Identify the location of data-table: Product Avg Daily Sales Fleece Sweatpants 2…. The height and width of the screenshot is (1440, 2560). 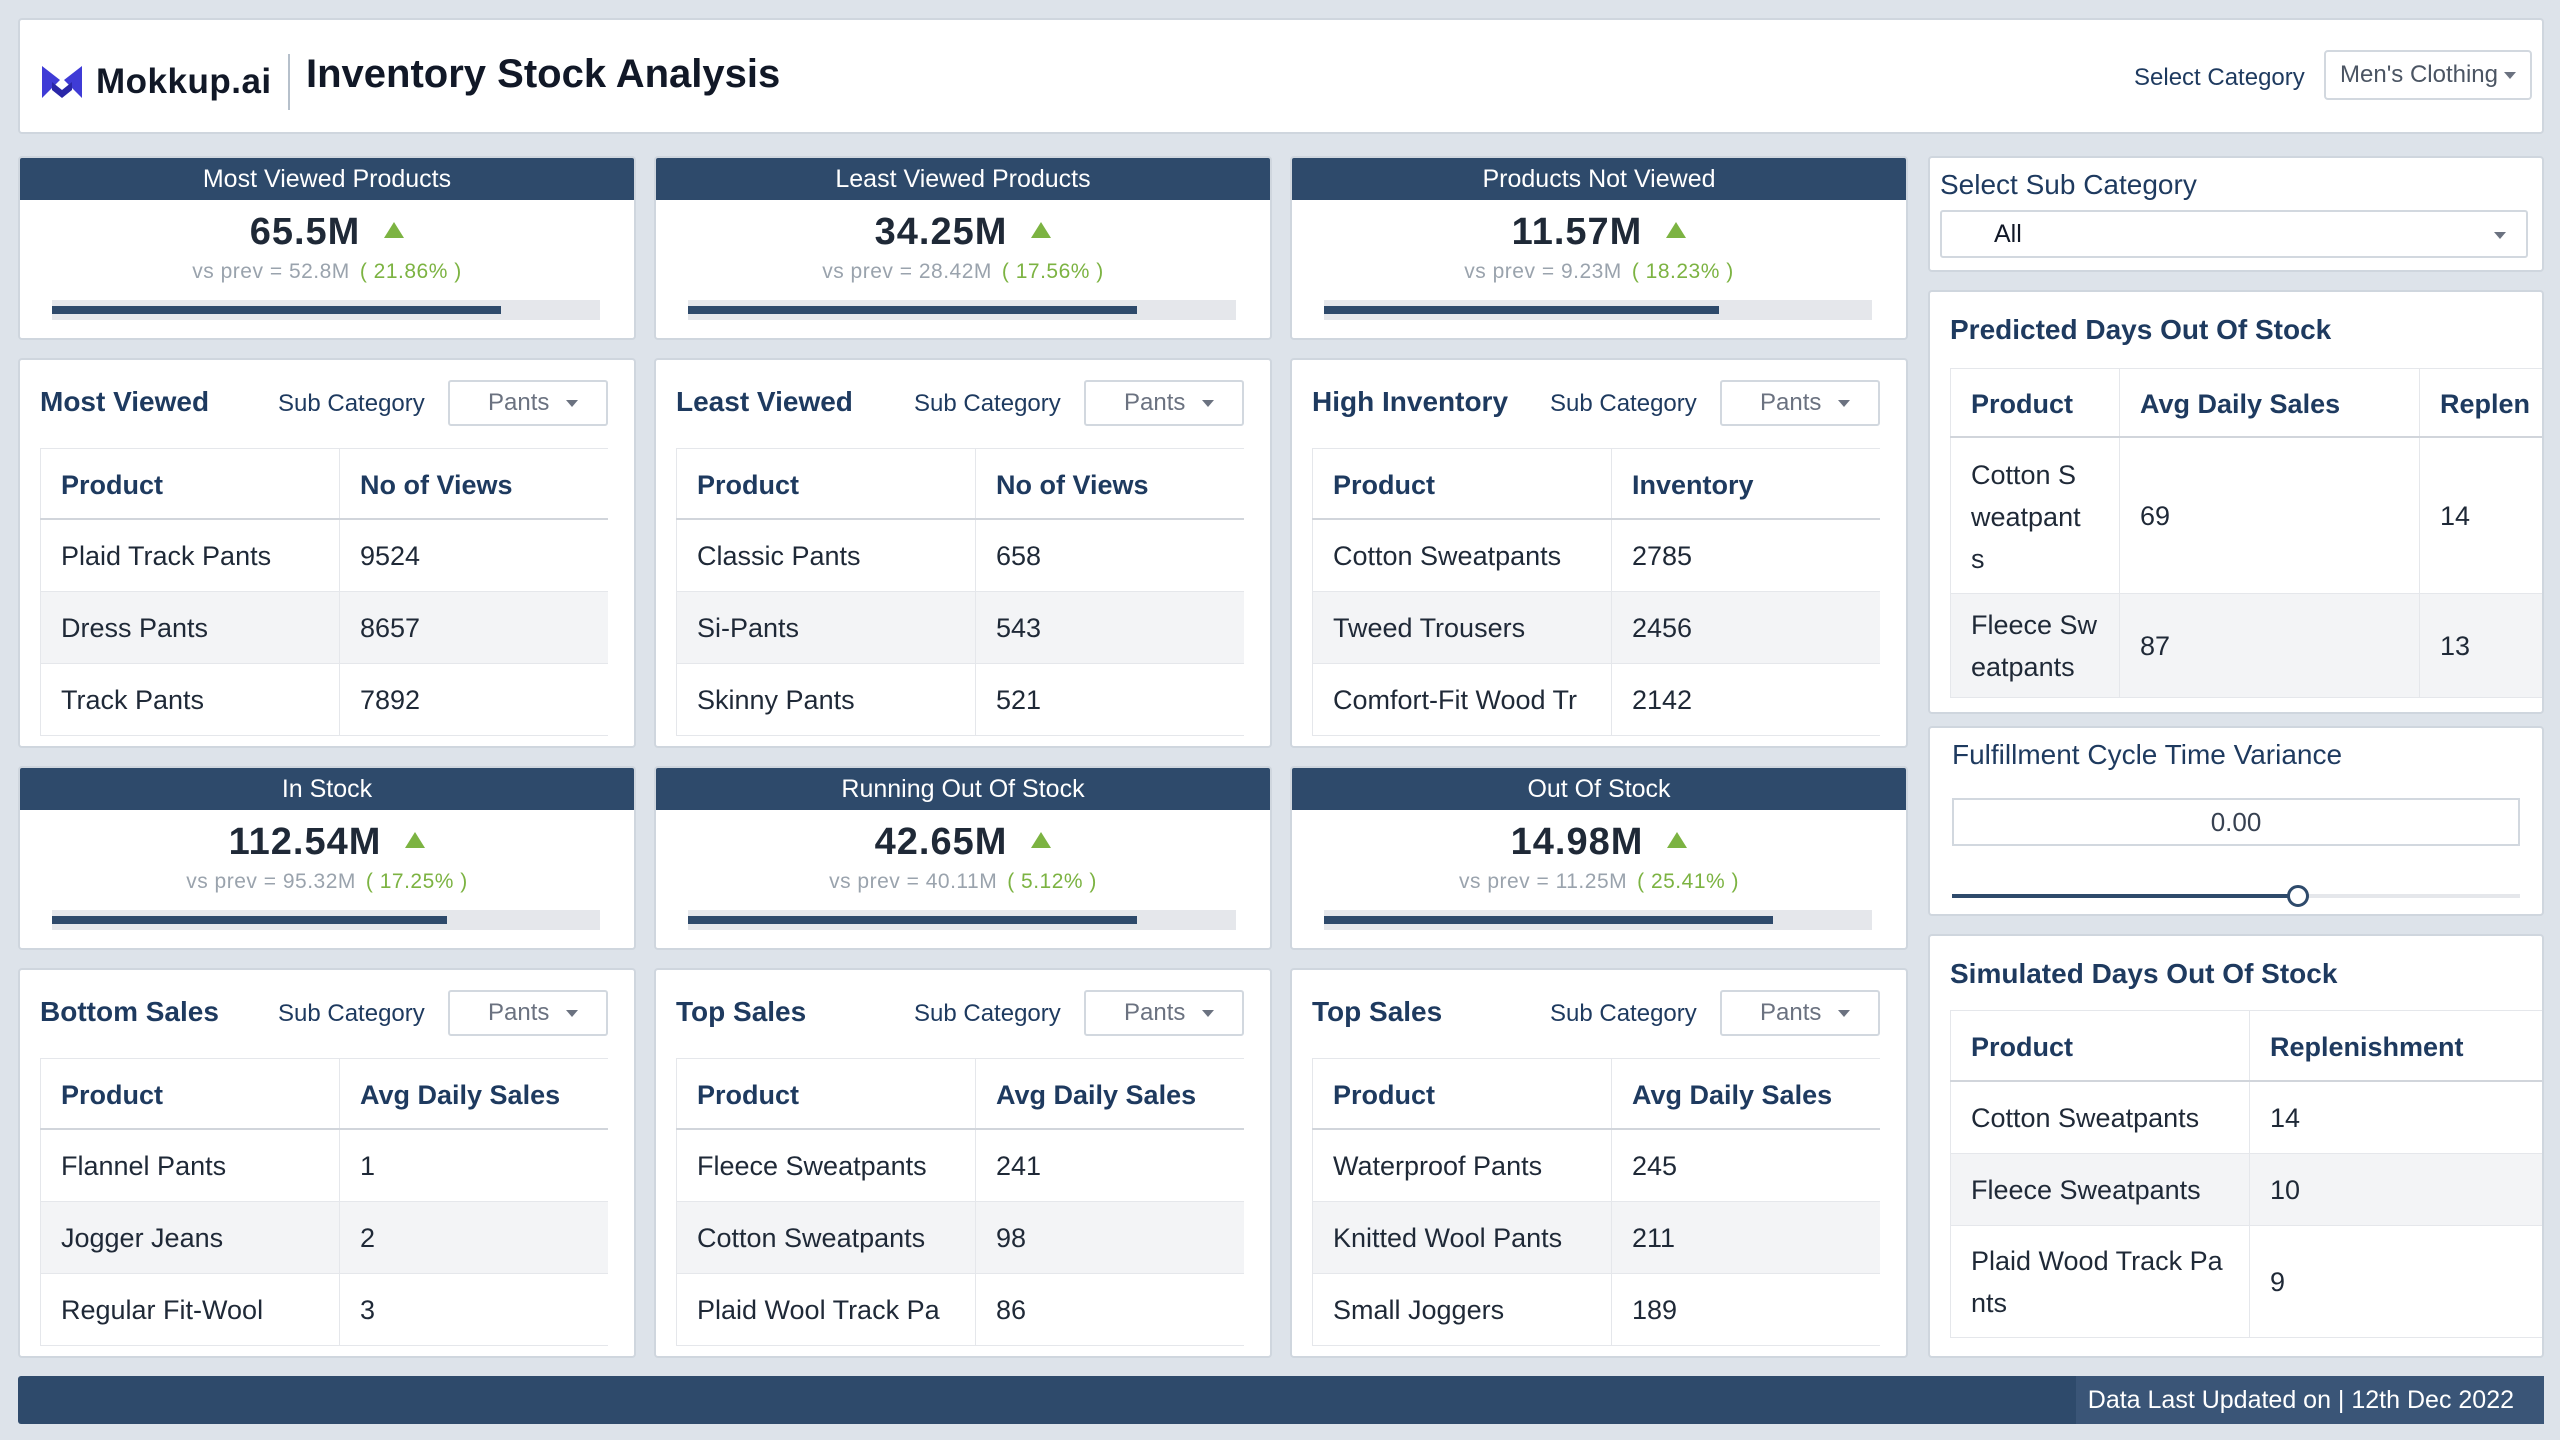
(960, 1202).